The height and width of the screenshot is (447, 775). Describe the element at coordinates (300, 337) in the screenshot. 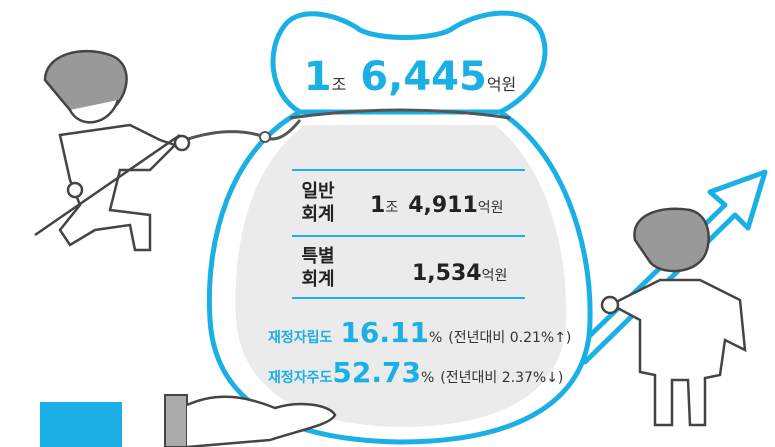

I see `indicator-name: 재정자립도` at that location.